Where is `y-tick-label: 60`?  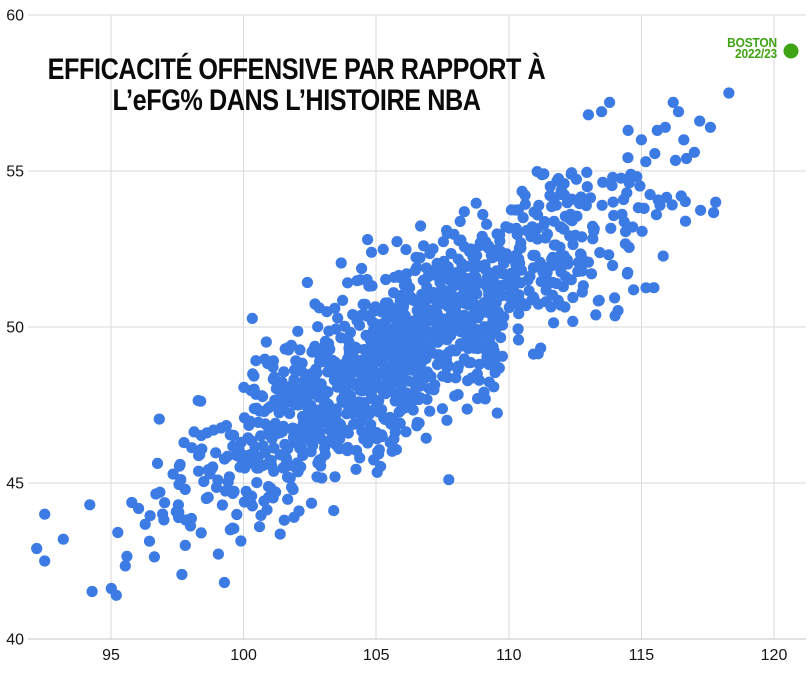
y-tick-label: 60 is located at coordinates (15, 16).